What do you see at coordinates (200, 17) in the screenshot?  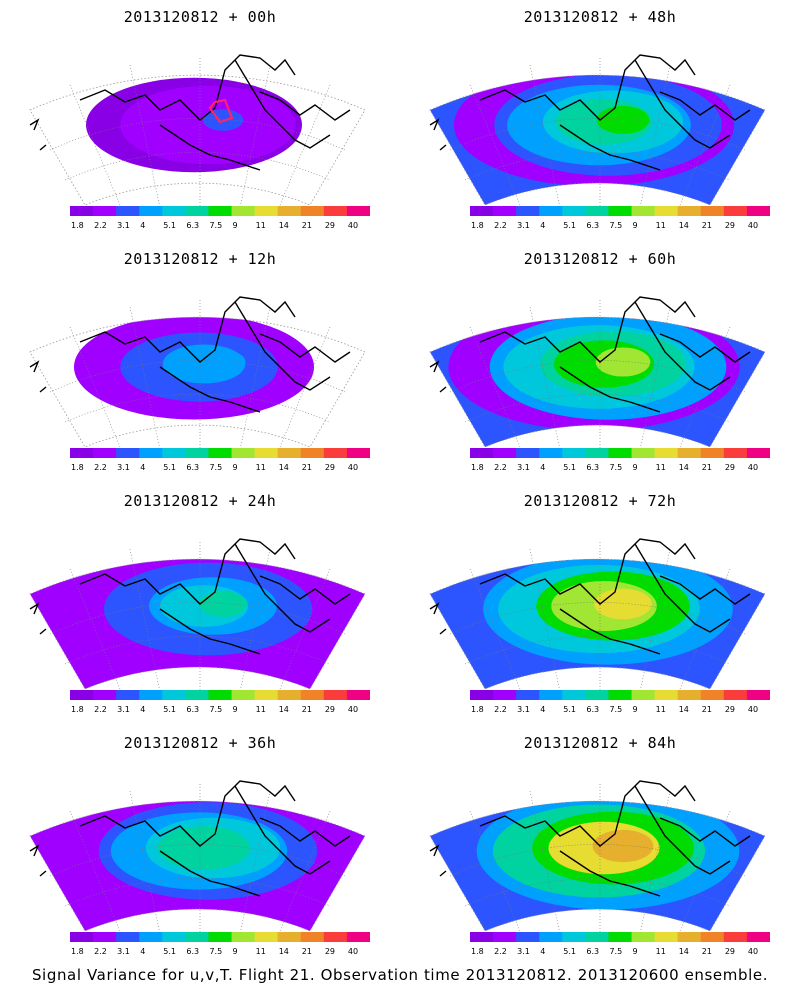 I see `panel-title: 2013120812 + 00h` at bounding box center [200, 17].